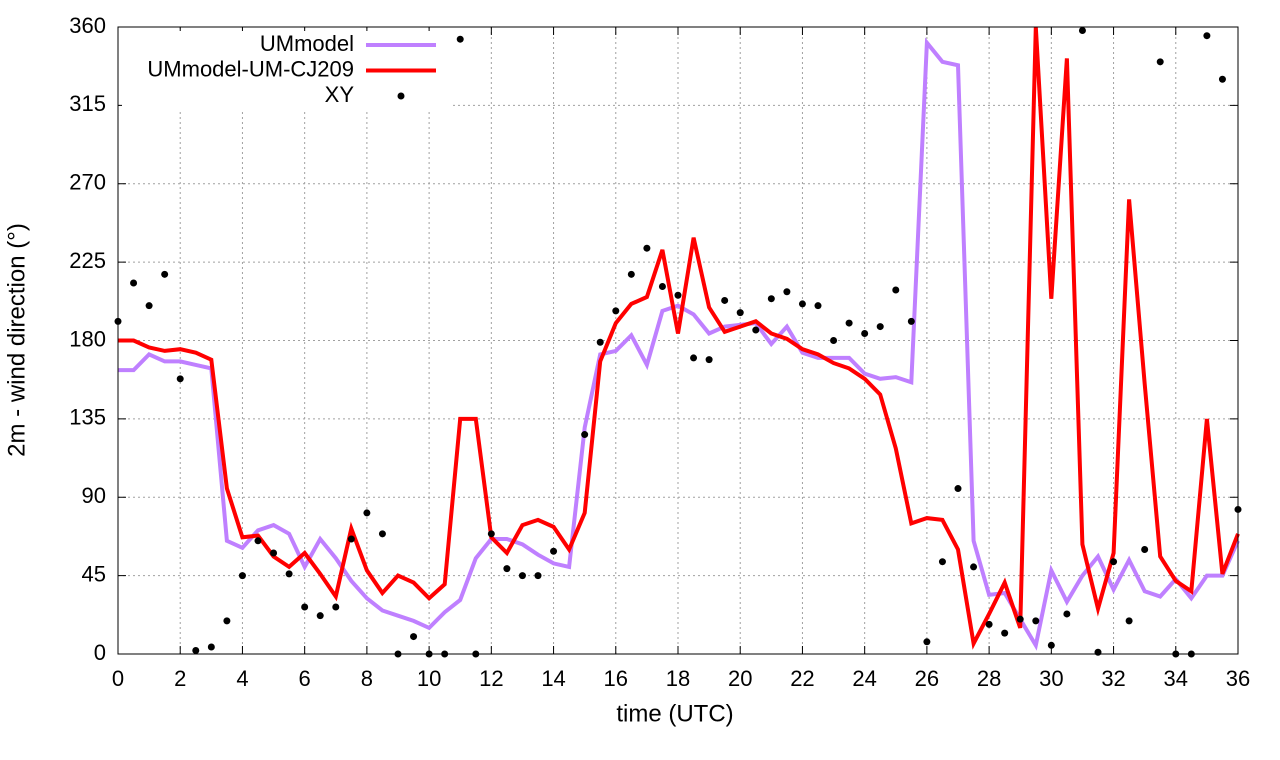 This screenshot has height=760, width=1280. I want to click on y-tick-label: 180, so click(87, 338).